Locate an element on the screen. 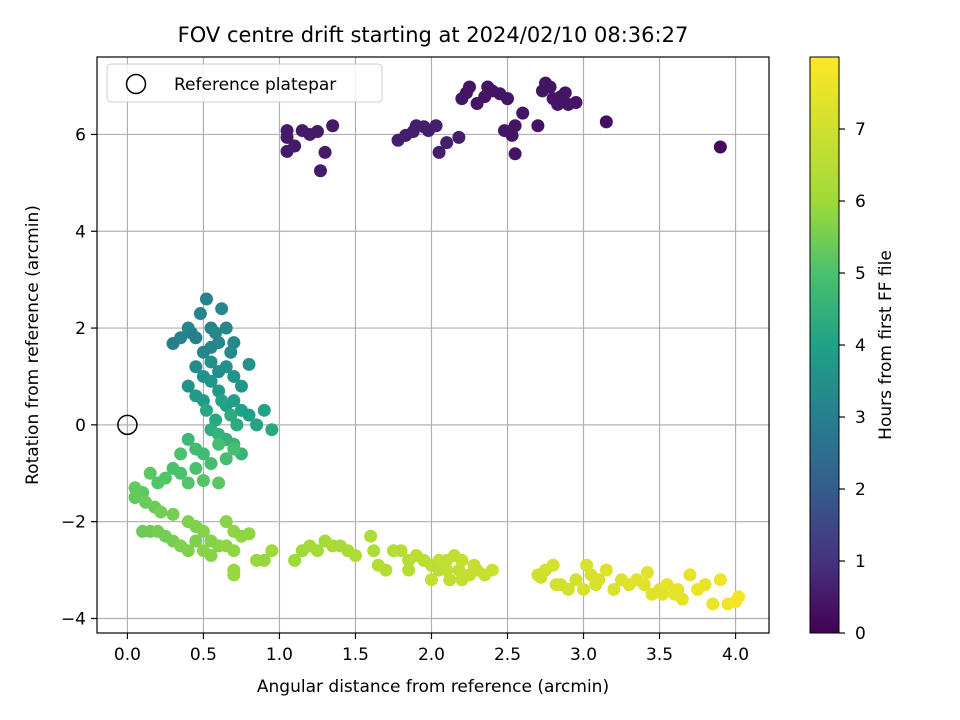 The height and width of the screenshot is (720, 960). y-tick-label: −4 is located at coordinates (73, 619).